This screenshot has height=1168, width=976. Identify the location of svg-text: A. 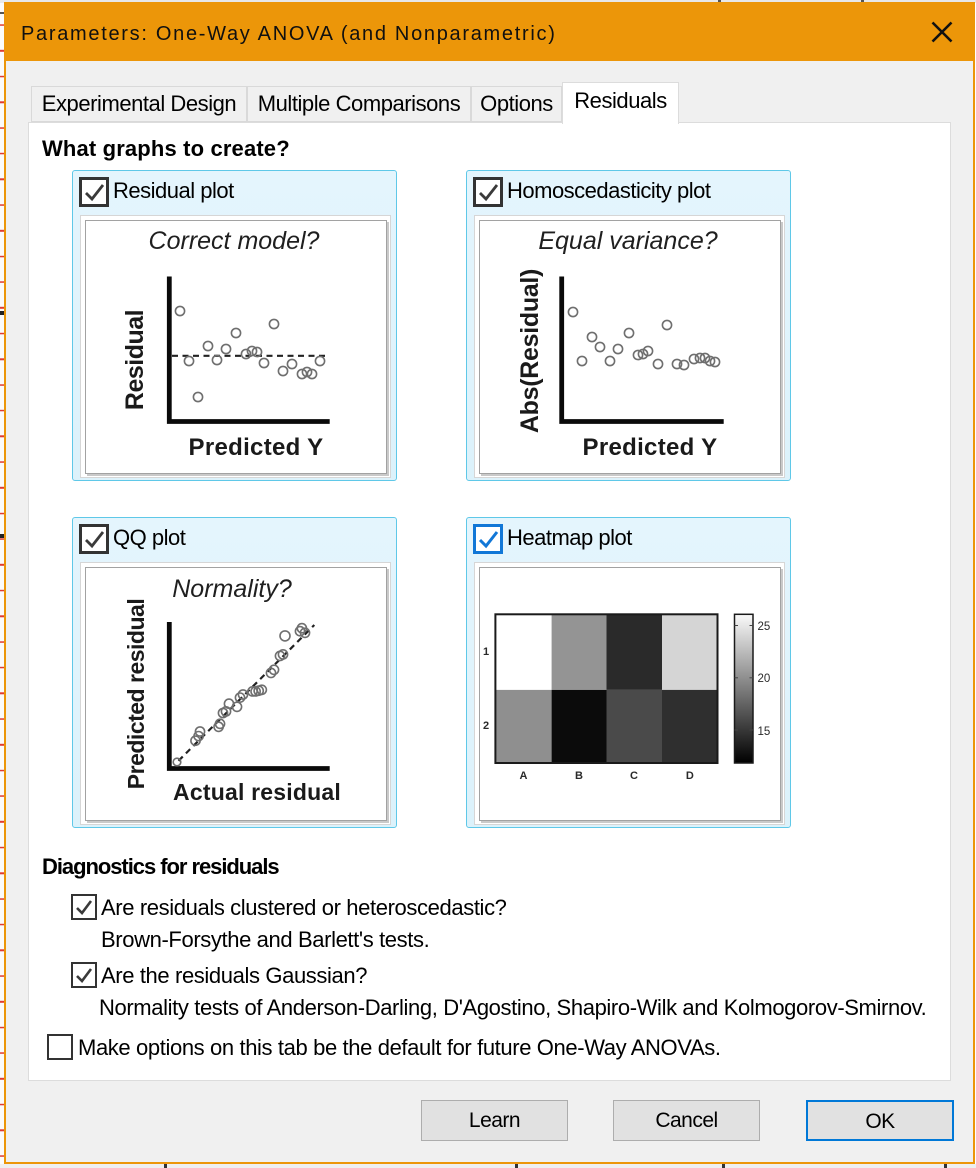
(524, 776).